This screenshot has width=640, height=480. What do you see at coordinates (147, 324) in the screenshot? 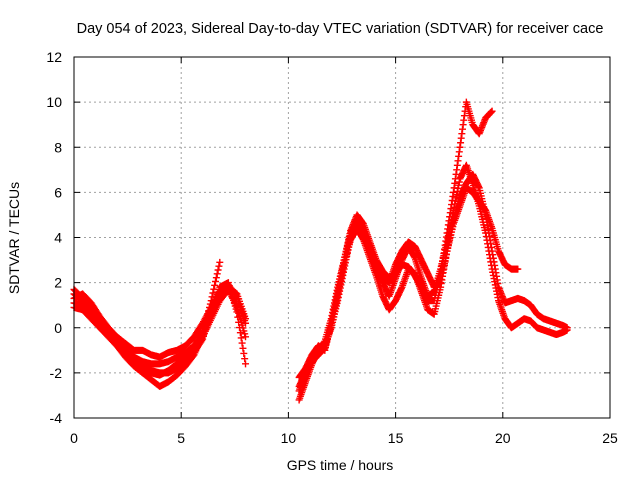
I see `series-track-e` at bounding box center [147, 324].